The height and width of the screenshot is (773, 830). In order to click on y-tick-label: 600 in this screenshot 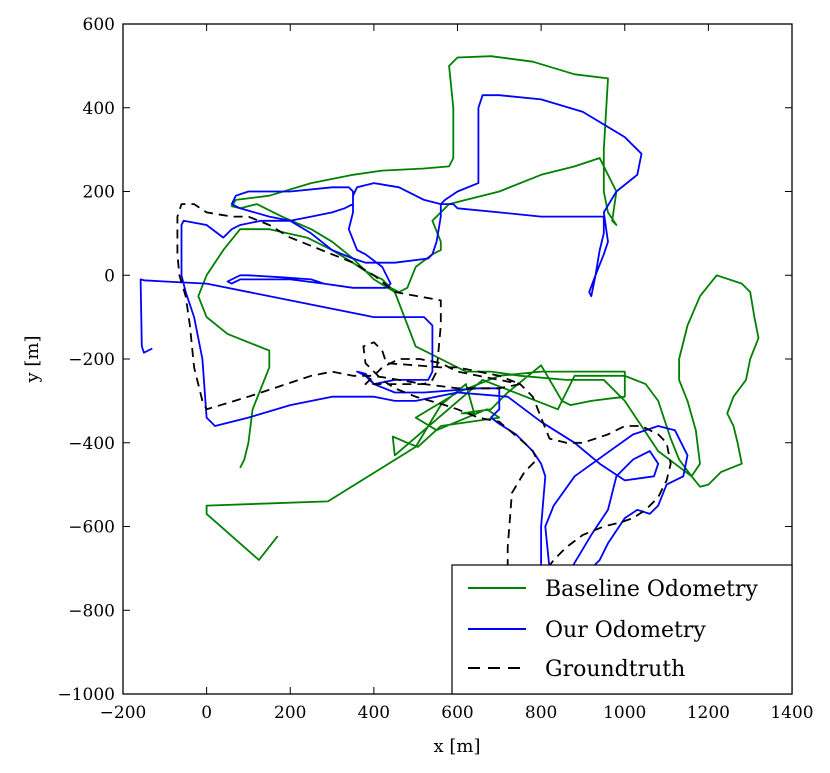, I will do `click(99, 25)`.